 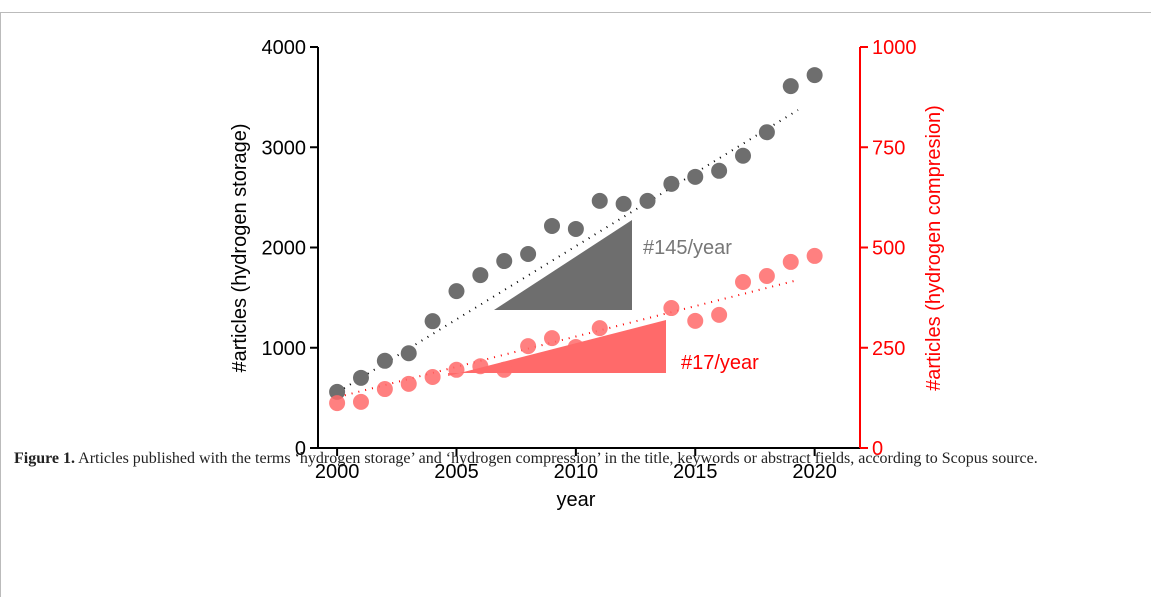 I want to click on y2-tick-label: 750, so click(x=888, y=148).